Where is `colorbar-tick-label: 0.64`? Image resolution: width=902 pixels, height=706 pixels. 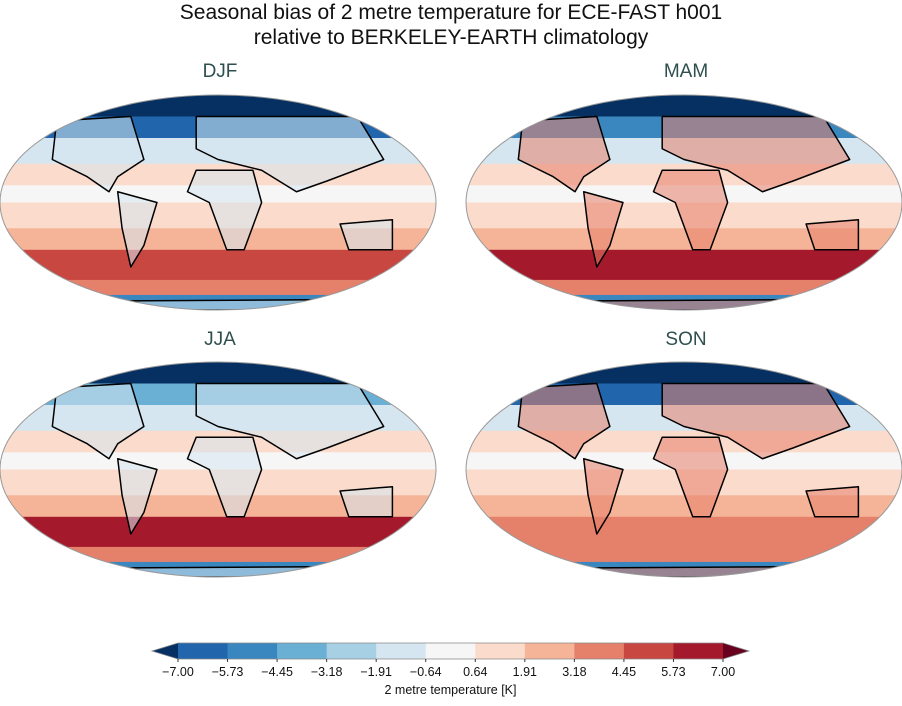
colorbar-tick-label: 0.64 is located at coordinates (475, 672).